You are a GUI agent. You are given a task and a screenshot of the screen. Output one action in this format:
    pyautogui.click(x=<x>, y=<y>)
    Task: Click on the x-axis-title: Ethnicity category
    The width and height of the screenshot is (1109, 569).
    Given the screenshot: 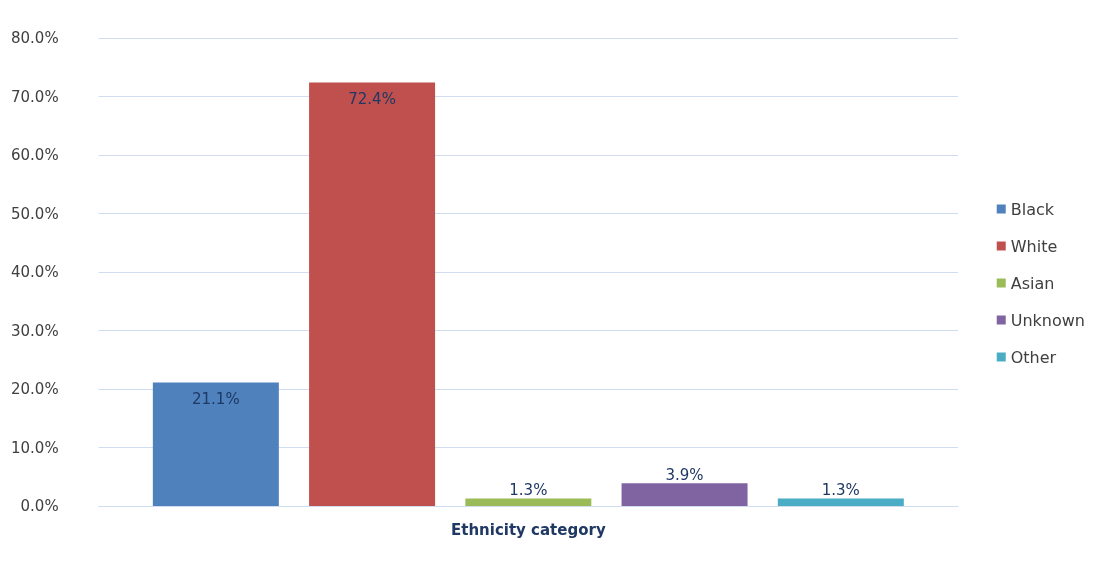 What is the action you would take?
    pyautogui.click(x=528, y=529)
    